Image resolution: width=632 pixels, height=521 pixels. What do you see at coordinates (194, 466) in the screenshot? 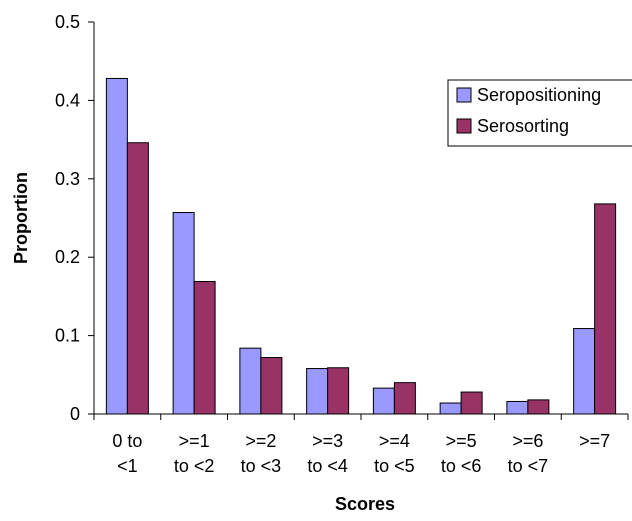
I see `x-tick-label: to <2` at bounding box center [194, 466].